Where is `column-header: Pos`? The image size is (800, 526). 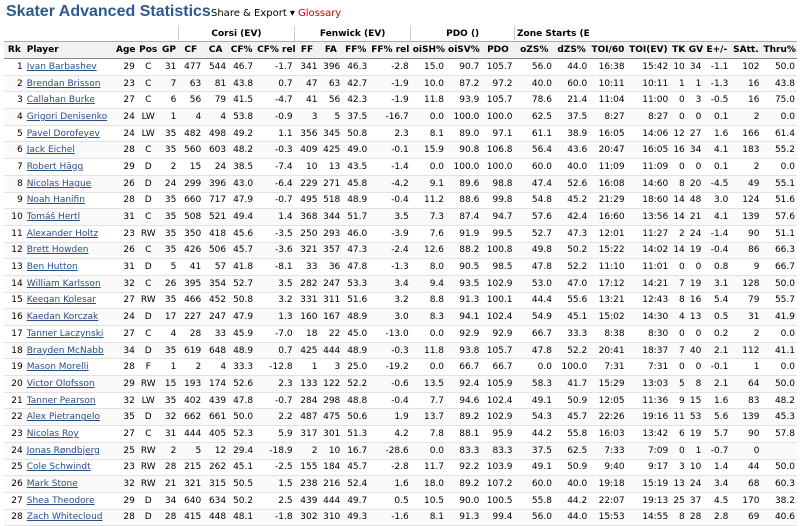 column-header: Pos is located at coordinates (148, 50).